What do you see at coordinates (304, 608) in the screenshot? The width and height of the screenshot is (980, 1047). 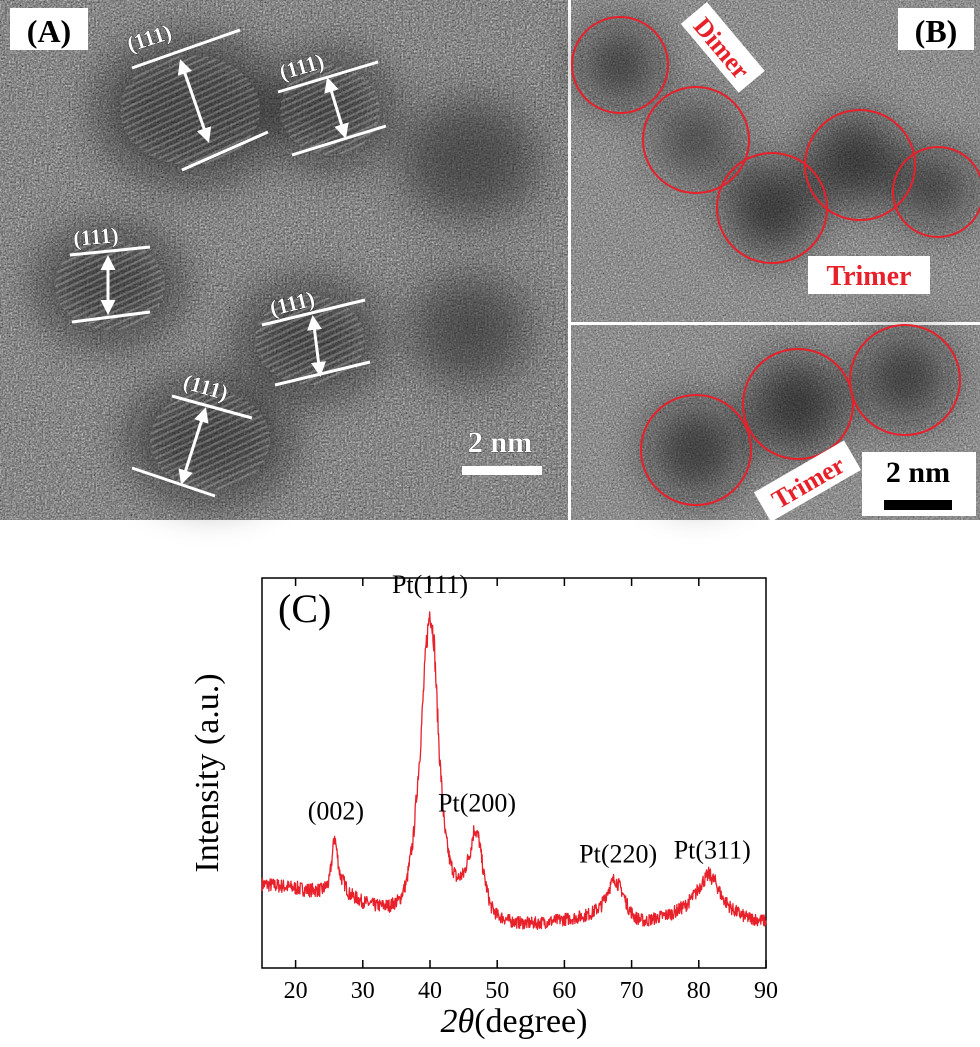 I see `panel-c-label: (C)` at bounding box center [304, 608].